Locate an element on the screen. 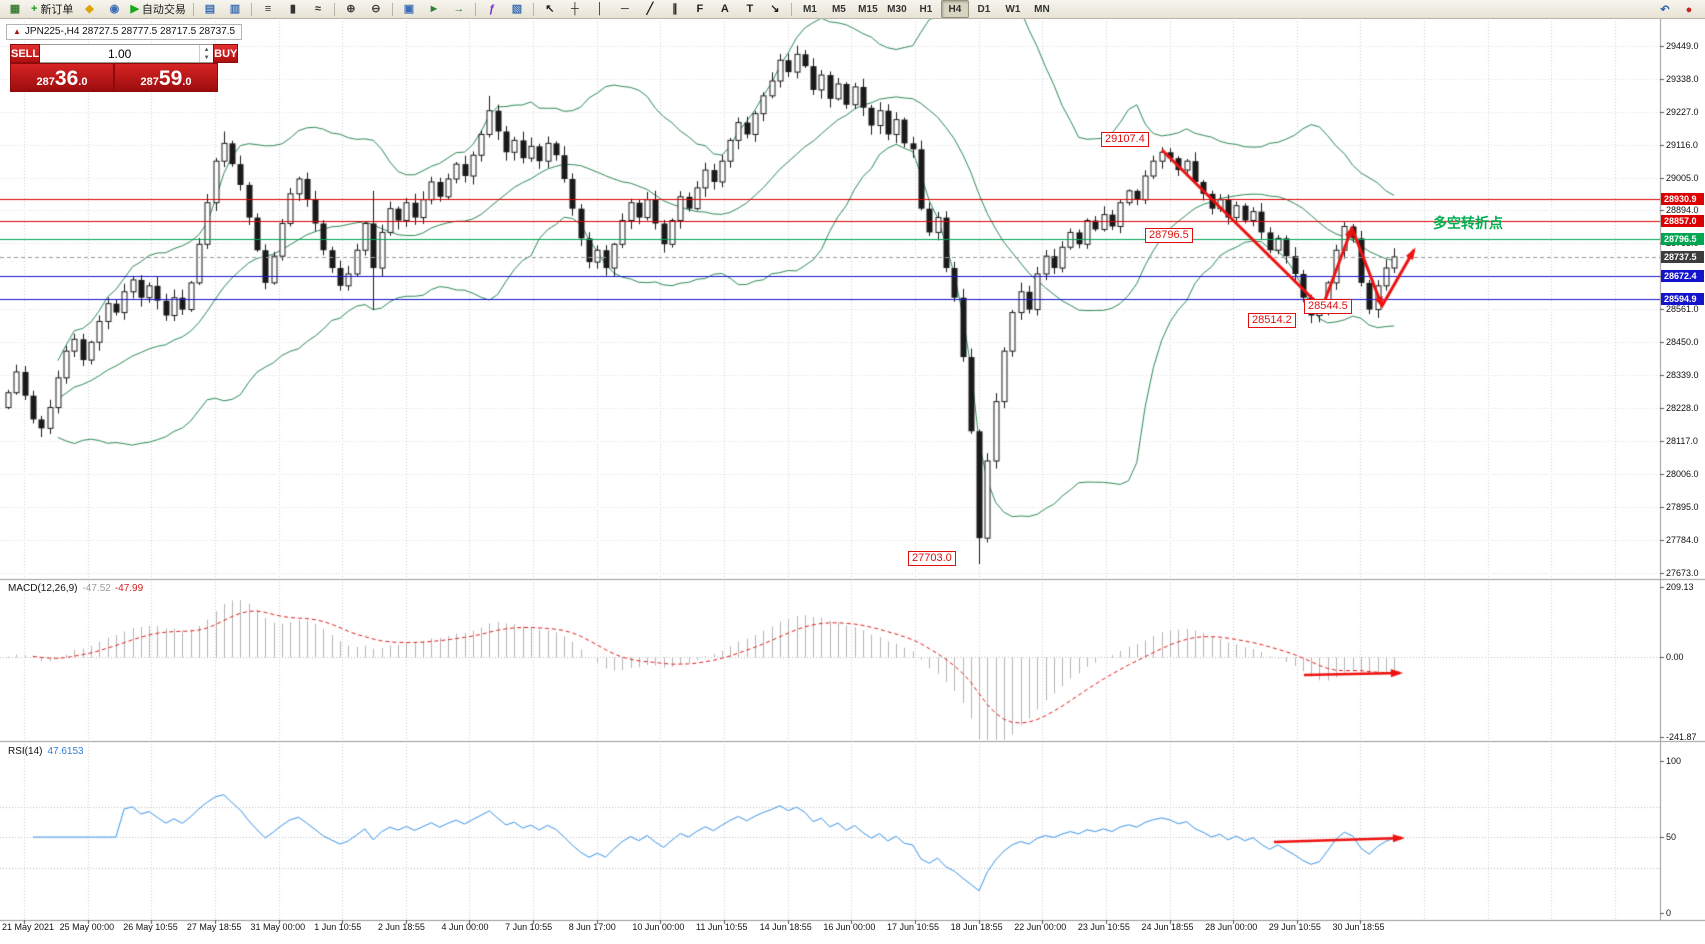  timeframe-mn-button: MN is located at coordinates (1042, 9).